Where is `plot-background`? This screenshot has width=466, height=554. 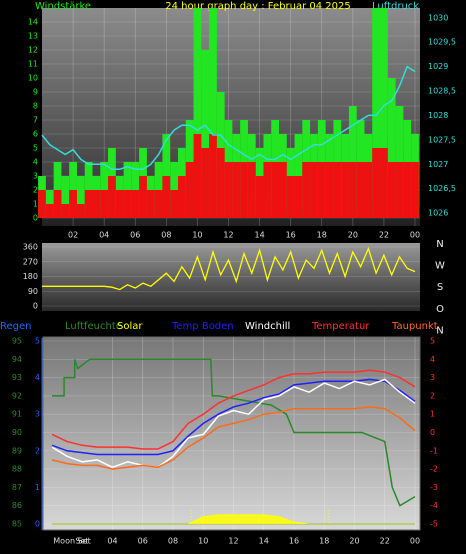 plot-background is located at coordinates (231, 277).